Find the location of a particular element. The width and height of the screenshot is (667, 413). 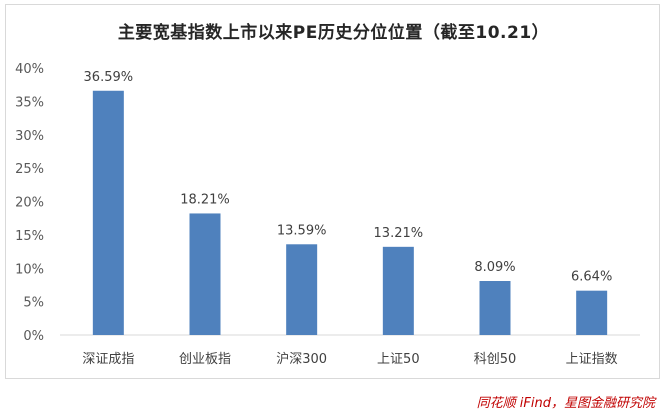

y-tick-label: 40% is located at coordinates (29, 69).